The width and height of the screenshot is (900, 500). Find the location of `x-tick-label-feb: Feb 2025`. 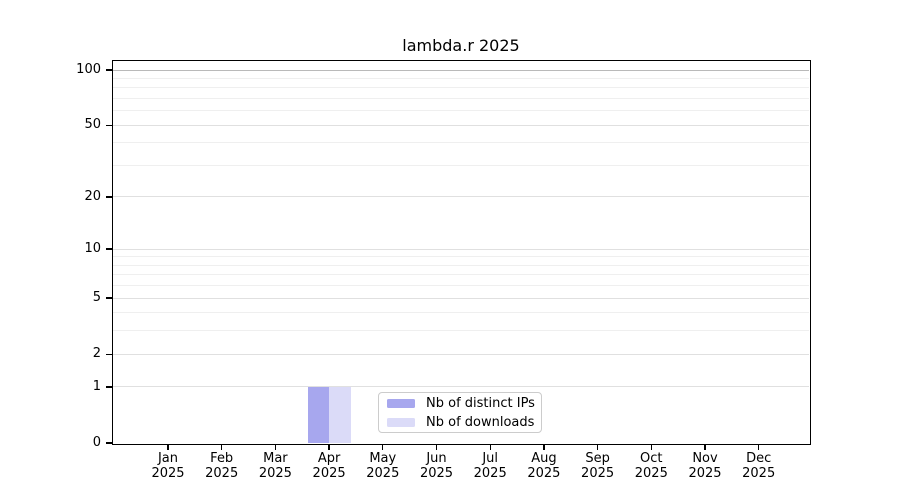

x-tick-label-feb: Feb 2025 is located at coordinates (222, 466).